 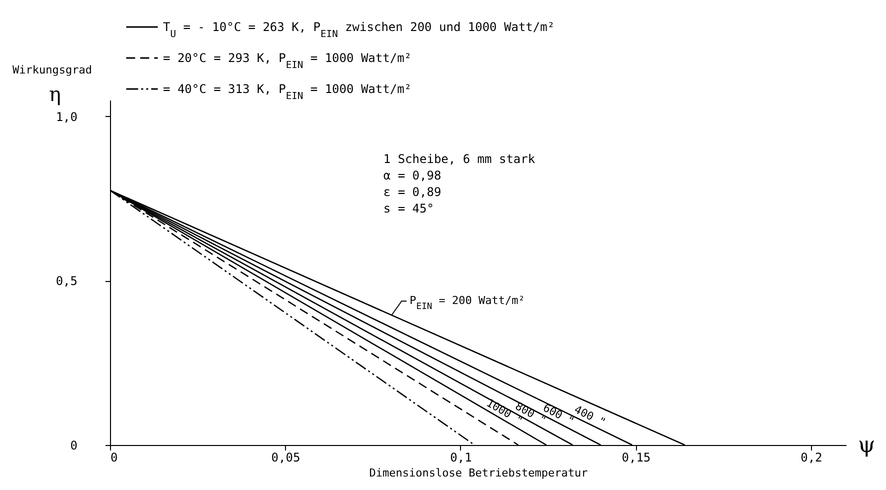 What do you see at coordinates (114, 457) in the screenshot?
I see `x-tick-label: 0` at bounding box center [114, 457].